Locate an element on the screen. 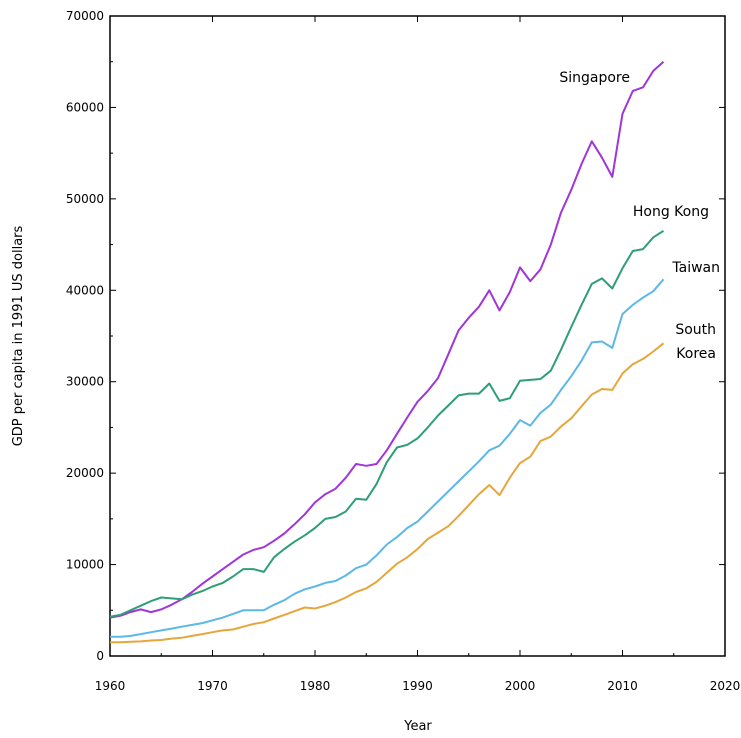 This screenshot has width=741, height=738. x-tick-label: 1960 is located at coordinates (110, 686).